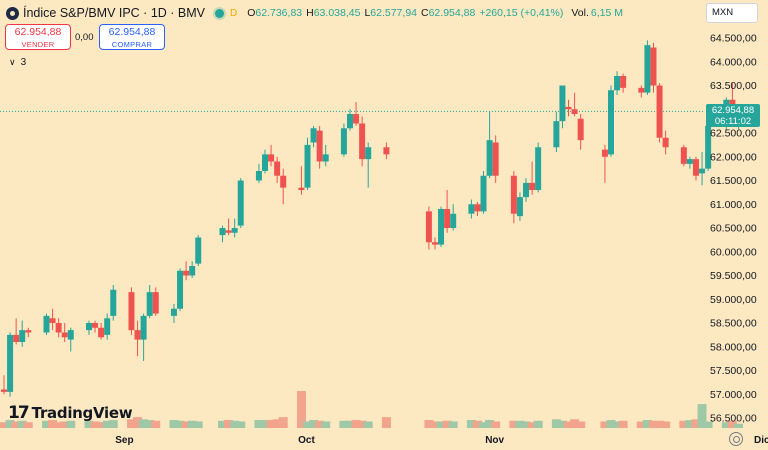 This screenshot has width=768, height=450. What do you see at coordinates (580, 13) in the screenshot?
I see `volume-label: Vol.` at bounding box center [580, 13].